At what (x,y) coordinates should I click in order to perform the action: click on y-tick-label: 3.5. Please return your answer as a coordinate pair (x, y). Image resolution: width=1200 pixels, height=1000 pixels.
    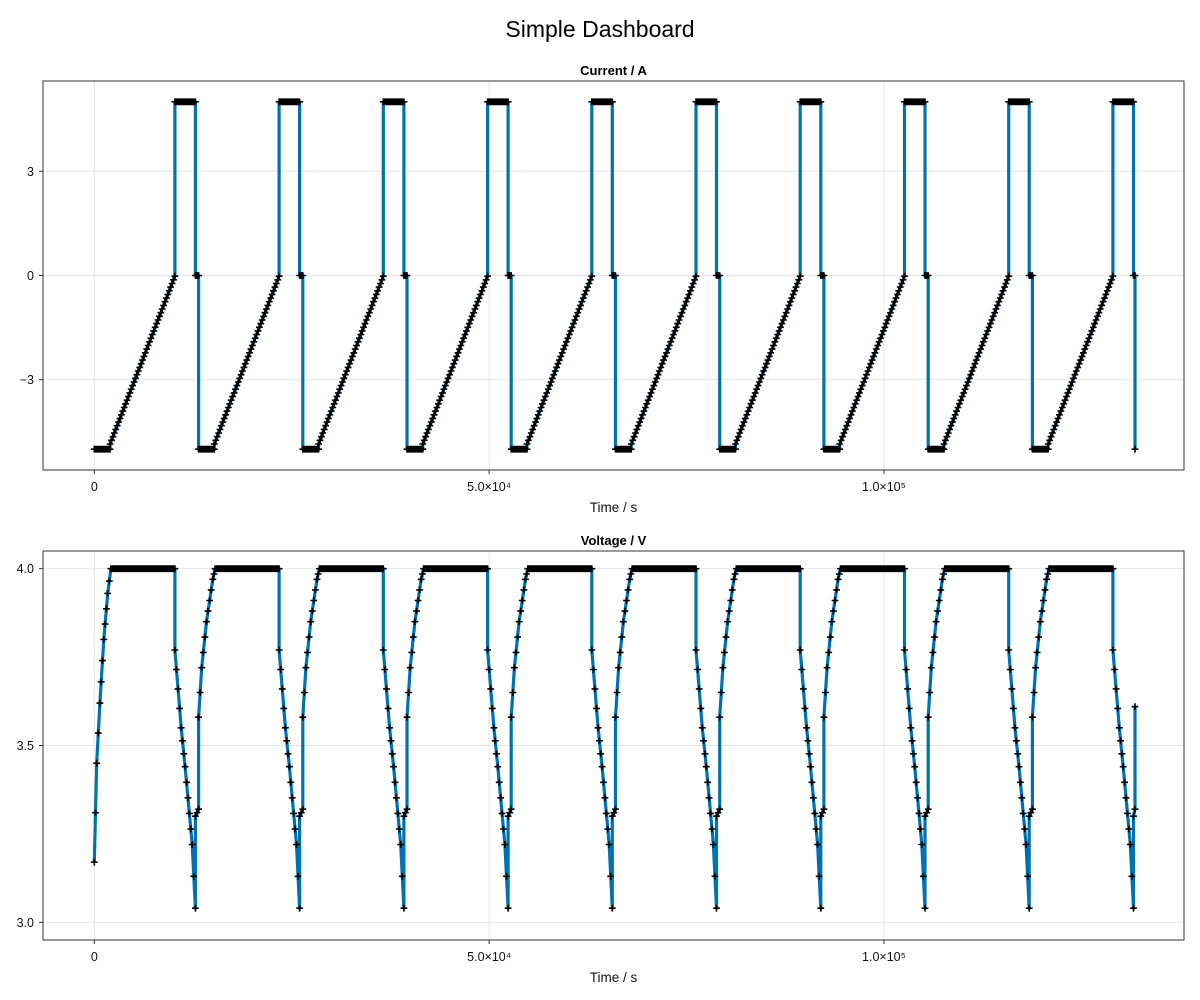
    Looking at the image, I should click on (25, 746).